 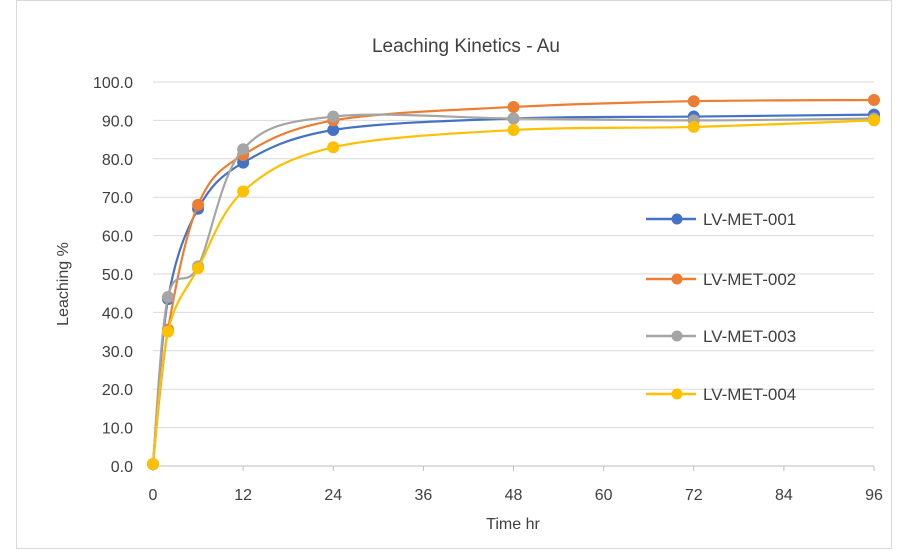 I want to click on y-tick-label: 40.0, so click(x=117, y=313).